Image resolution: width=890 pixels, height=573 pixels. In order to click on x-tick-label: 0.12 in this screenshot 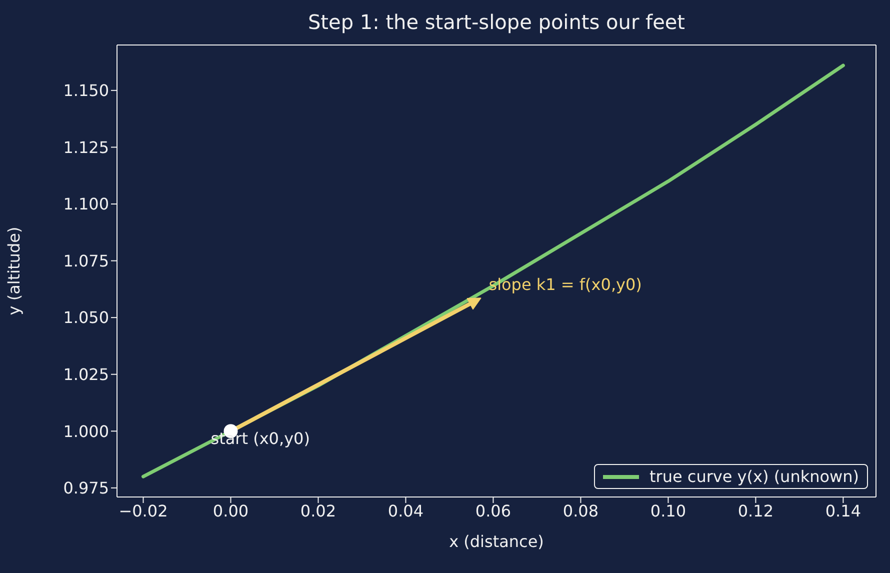, I will do `click(756, 510)`.